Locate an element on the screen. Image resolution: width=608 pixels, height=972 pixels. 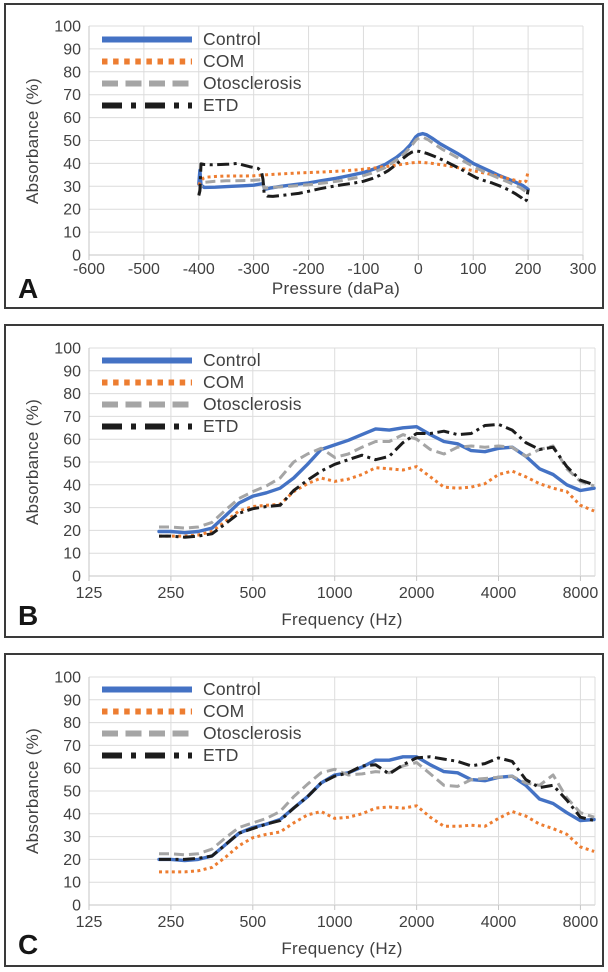
x-tick-label: -300 is located at coordinates (254, 269).